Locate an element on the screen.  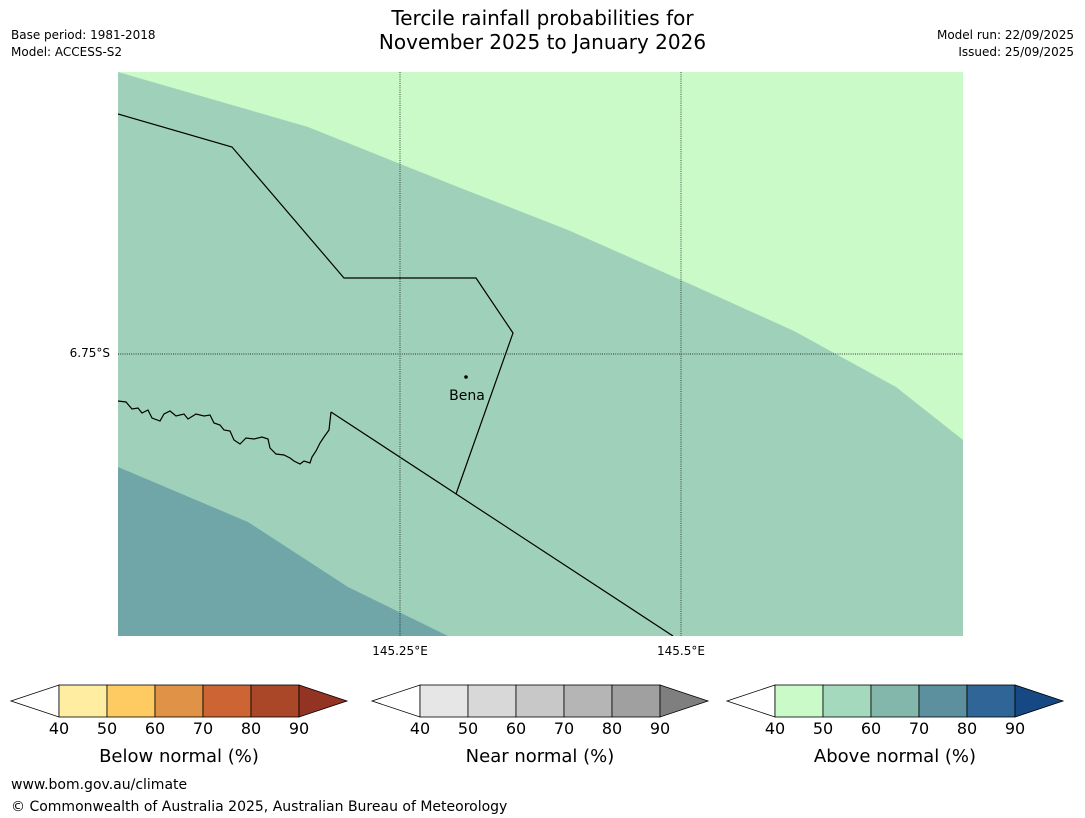
below-legend-tick: 50 is located at coordinates (107, 728).